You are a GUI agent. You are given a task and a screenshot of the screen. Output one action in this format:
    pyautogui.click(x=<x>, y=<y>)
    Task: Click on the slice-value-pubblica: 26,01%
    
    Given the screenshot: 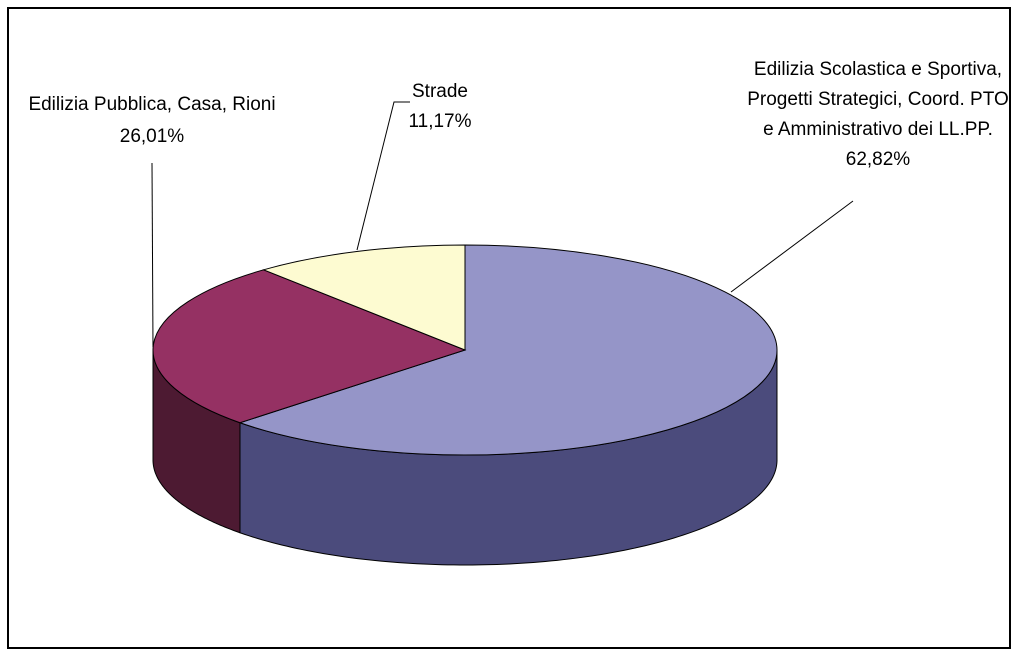 What is the action you would take?
    pyautogui.click(x=152, y=136)
    